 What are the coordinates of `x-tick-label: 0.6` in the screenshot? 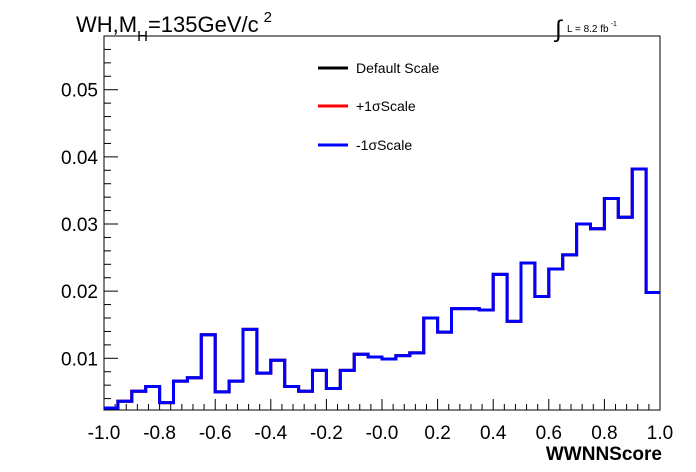 It's located at (549, 433).